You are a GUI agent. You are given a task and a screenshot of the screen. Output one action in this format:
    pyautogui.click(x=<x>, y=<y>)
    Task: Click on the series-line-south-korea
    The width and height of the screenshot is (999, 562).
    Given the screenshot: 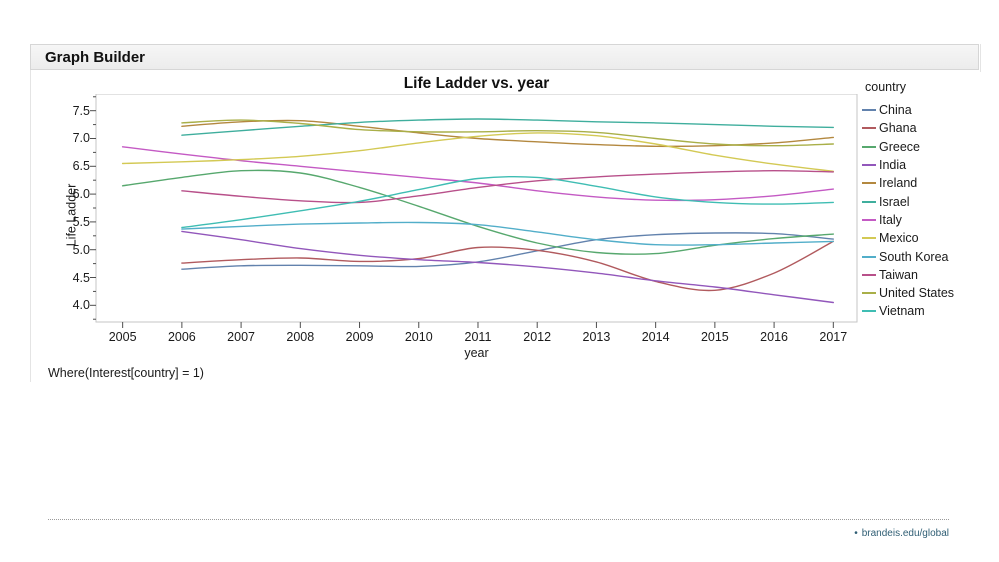 What is the action you would take?
    pyautogui.click(x=507, y=233)
    